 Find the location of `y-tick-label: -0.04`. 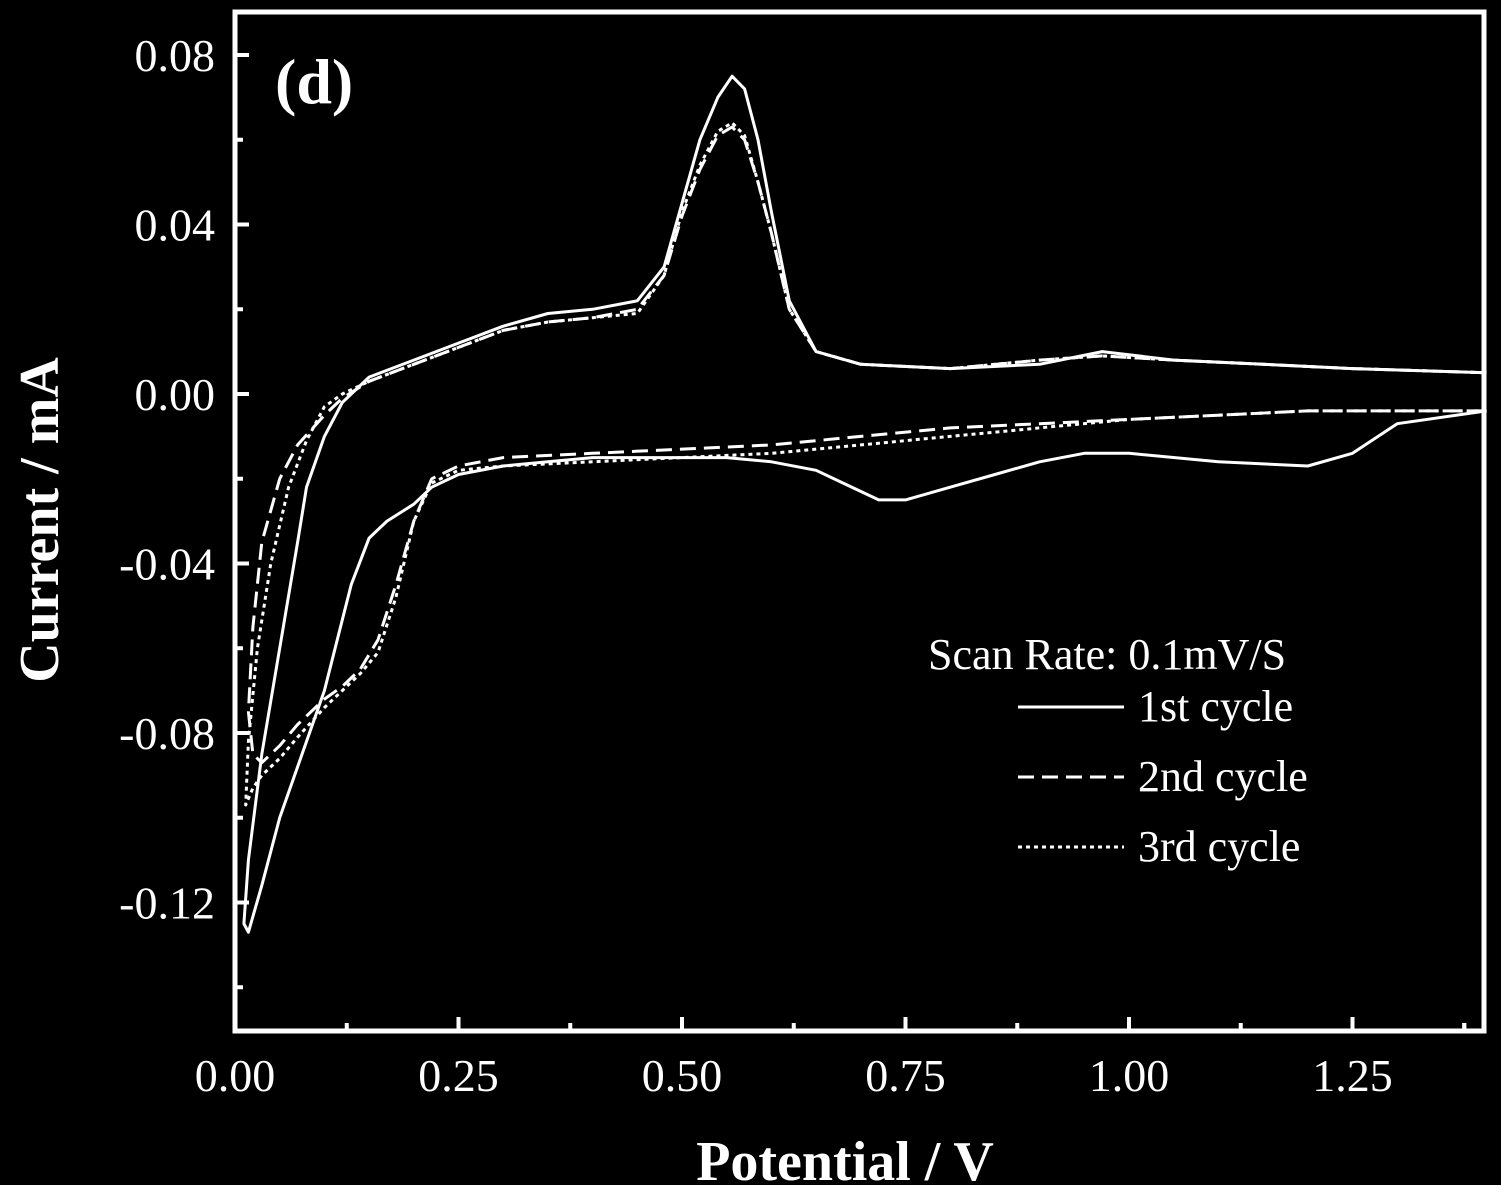

y-tick-label: -0.04 is located at coordinates (167, 564).